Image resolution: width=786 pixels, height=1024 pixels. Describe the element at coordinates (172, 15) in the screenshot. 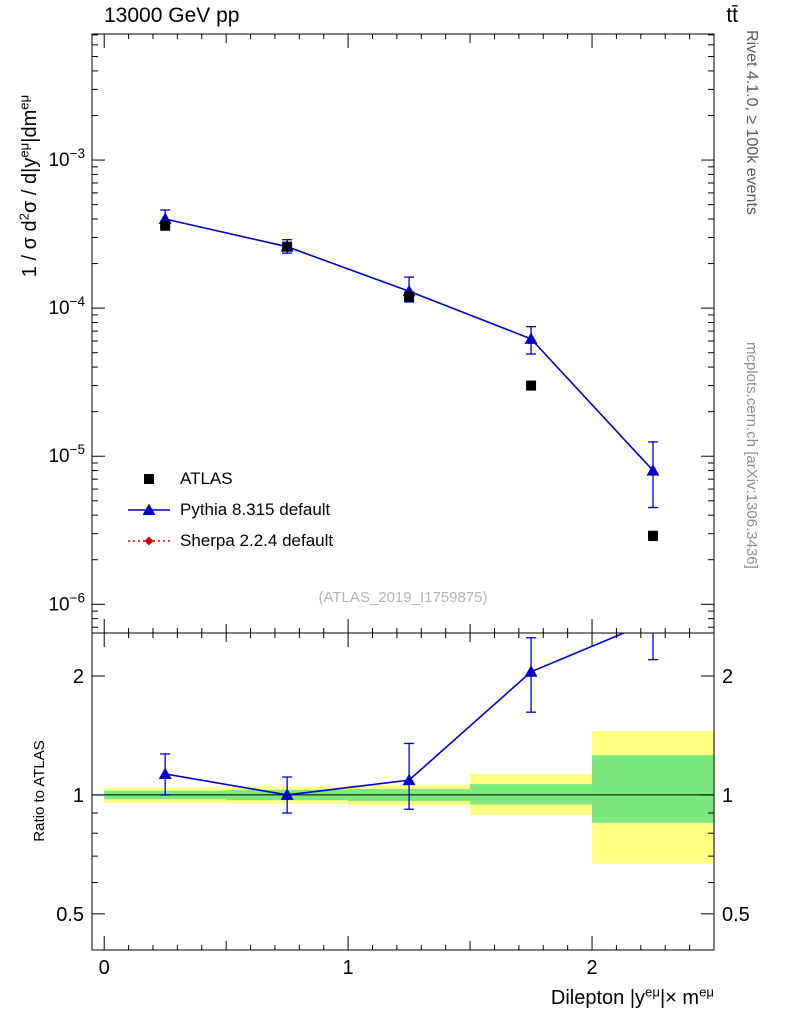

I see `beam-energy-title: 13000 GeV pp` at that location.